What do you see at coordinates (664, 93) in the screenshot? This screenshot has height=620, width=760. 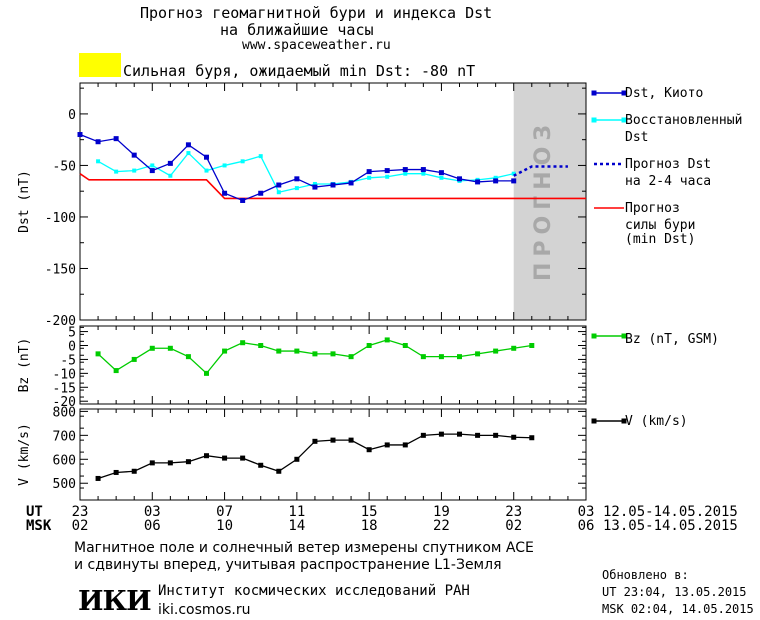 I see `legend-dst-kyoto: Dst, Киото` at bounding box center [664, 93].